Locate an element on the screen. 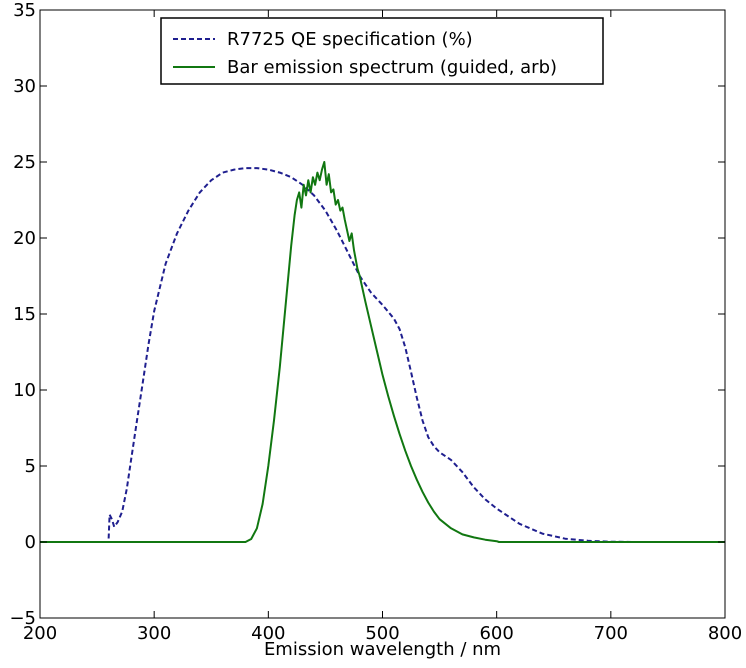  x-tick-label: 300 is located at coordinates (154, 633).